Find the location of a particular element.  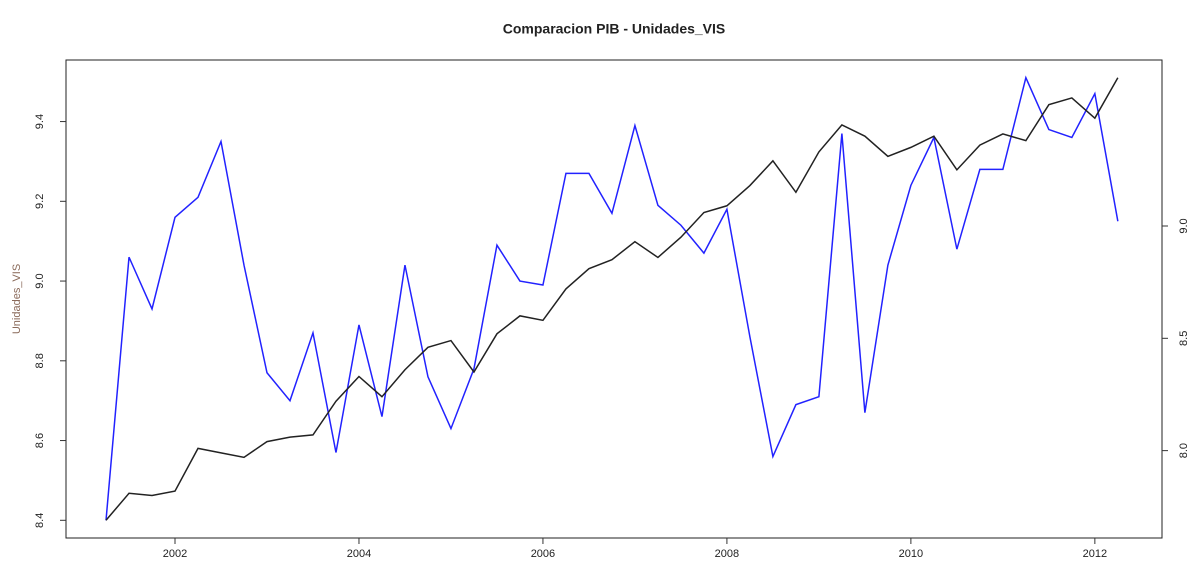

y-tick-label: 9.2 is located at coordinates (40, 201).